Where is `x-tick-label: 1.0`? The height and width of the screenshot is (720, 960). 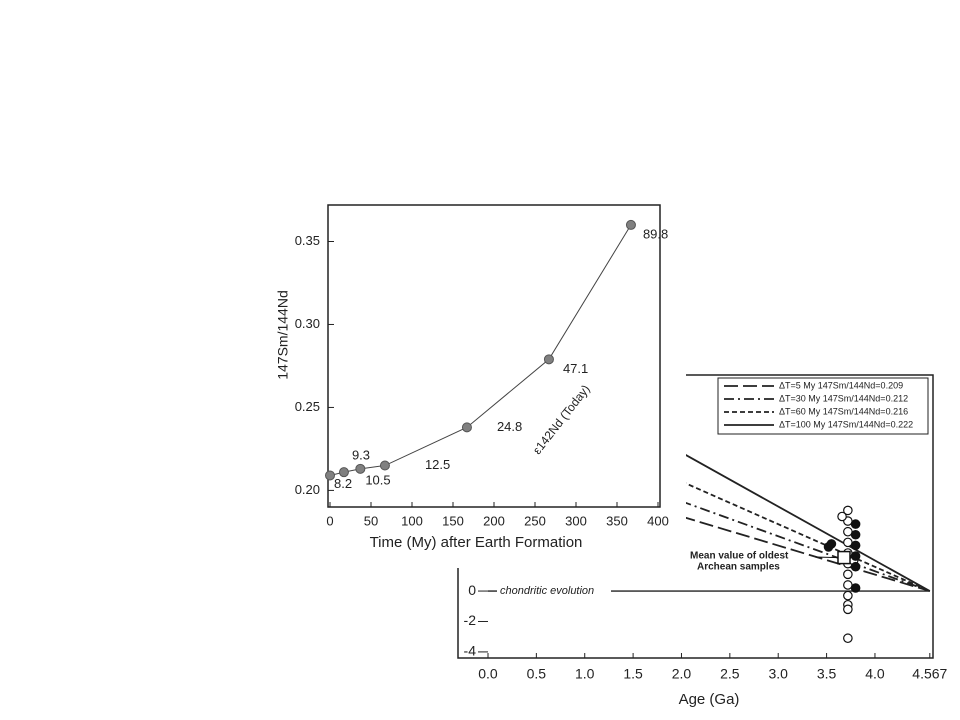 x-tick-label: 1.0 is located at coordinates (585, 674).